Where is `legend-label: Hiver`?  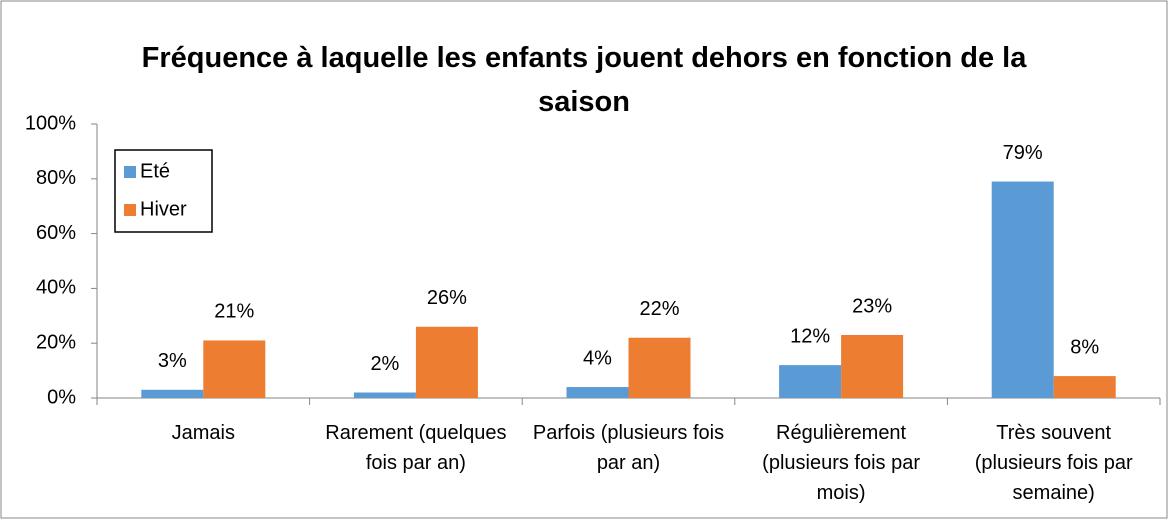 legend-label: Hiver is located at coordinates (163, 209).